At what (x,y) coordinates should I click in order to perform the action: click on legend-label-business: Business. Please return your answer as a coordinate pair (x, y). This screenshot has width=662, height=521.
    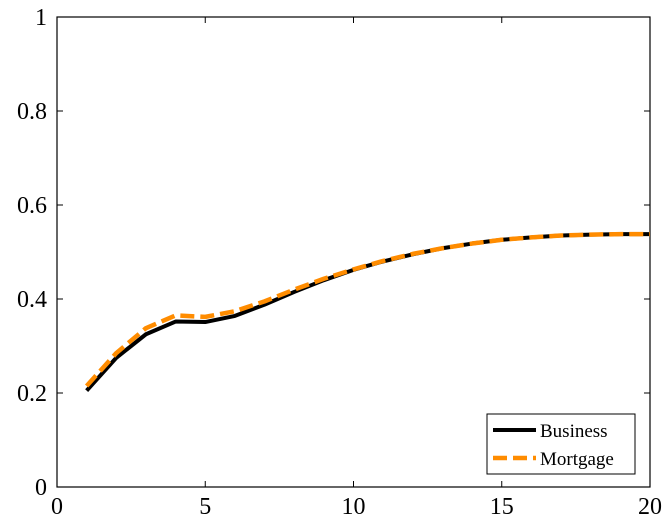
    Looking at the image, I should click on (574, 431).